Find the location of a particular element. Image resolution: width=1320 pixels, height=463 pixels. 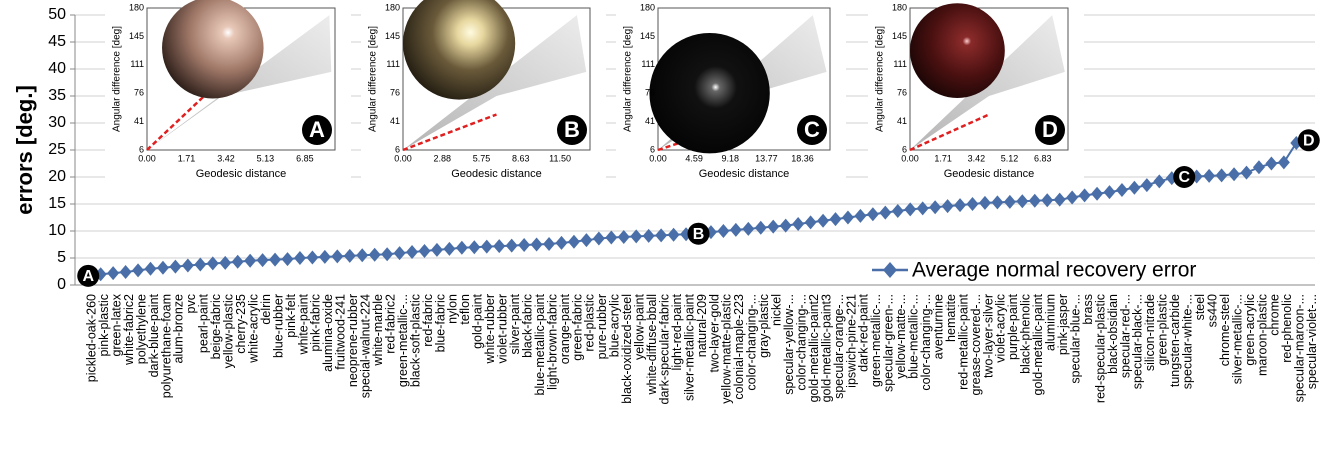

x-tick-label: two-layer-silver is located at coordinates (988, 336).